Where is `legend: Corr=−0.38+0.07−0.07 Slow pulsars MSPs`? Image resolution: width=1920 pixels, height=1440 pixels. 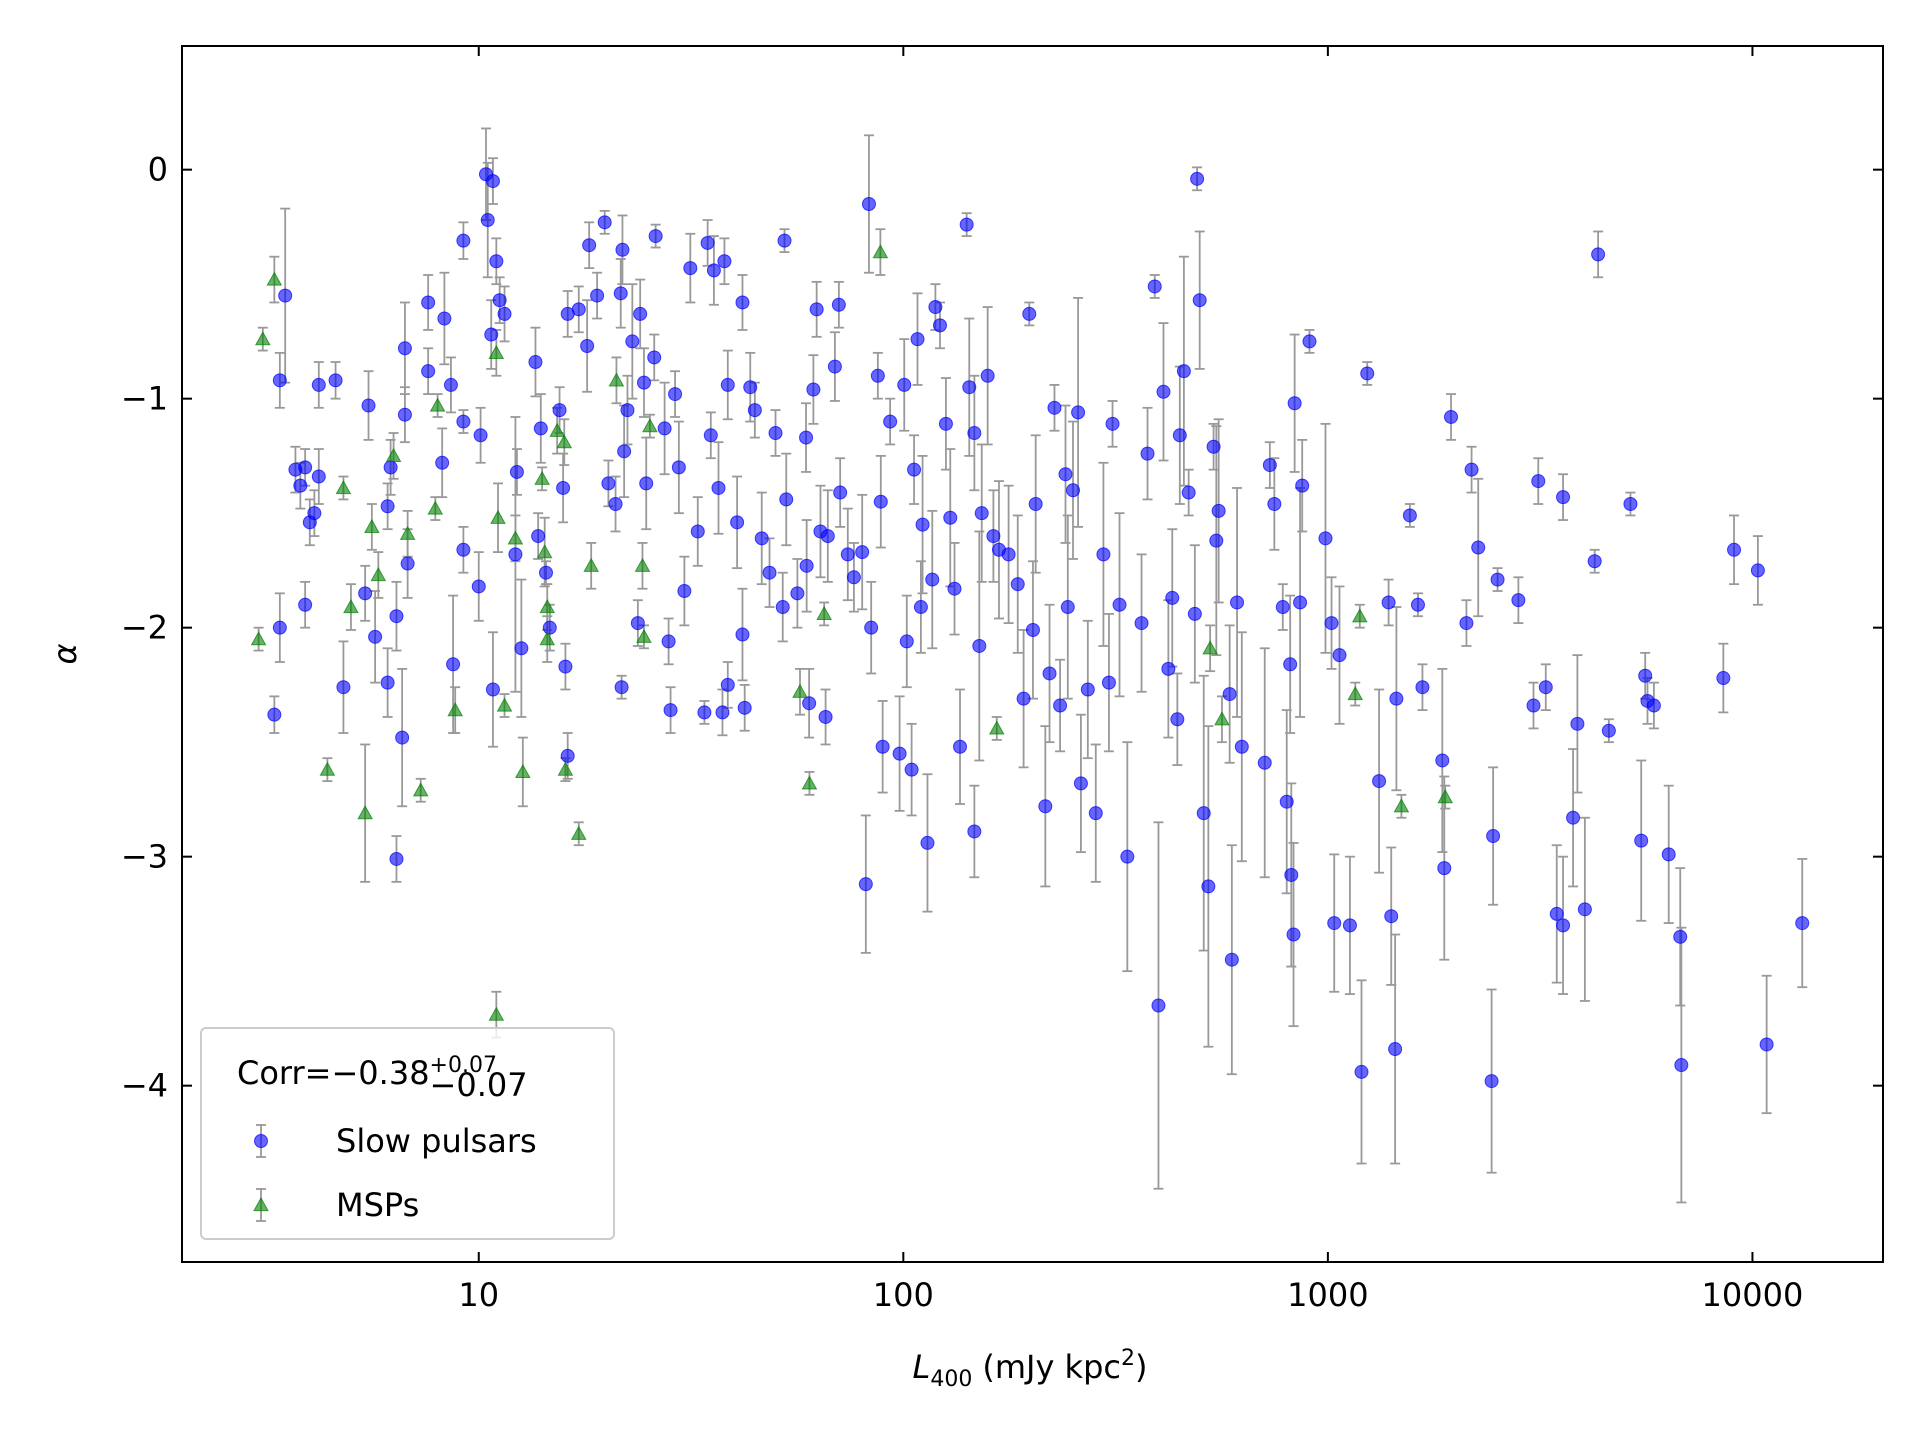 legend: Corr=−0.38+0.07−0.07 Slow pulsars MSPs is located at coordinates (407, 1133).